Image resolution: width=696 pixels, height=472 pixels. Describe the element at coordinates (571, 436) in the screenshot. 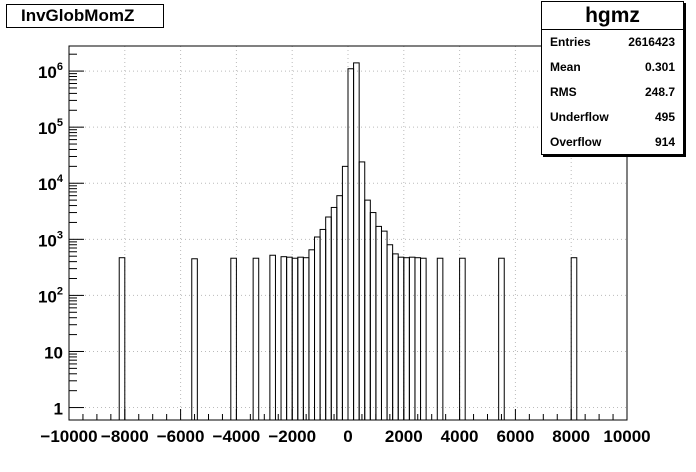

I see `x-tick-label: 8000` at that location.